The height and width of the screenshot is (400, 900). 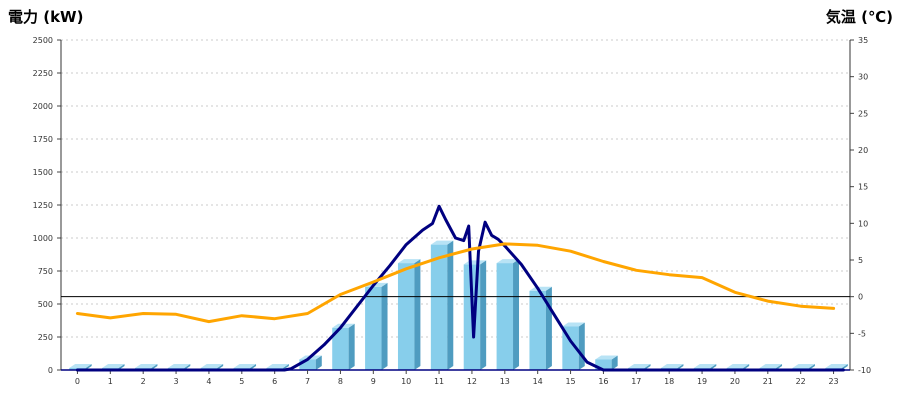 I want to click on right-tick-label: 25, so click(x=863, y=113).